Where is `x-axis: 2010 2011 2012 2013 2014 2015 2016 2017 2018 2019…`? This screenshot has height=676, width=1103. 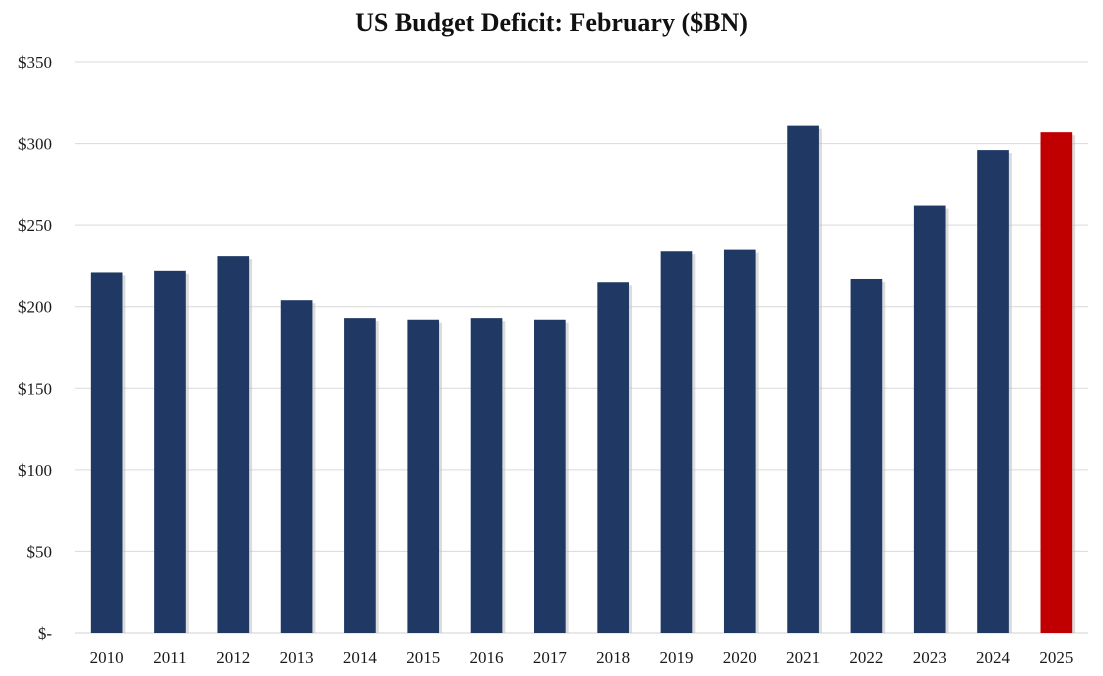
x-axis: 2010 2011 2012 2013 2014 2015 2016 2017 2018 2019… is located at coordinates (582, 657).